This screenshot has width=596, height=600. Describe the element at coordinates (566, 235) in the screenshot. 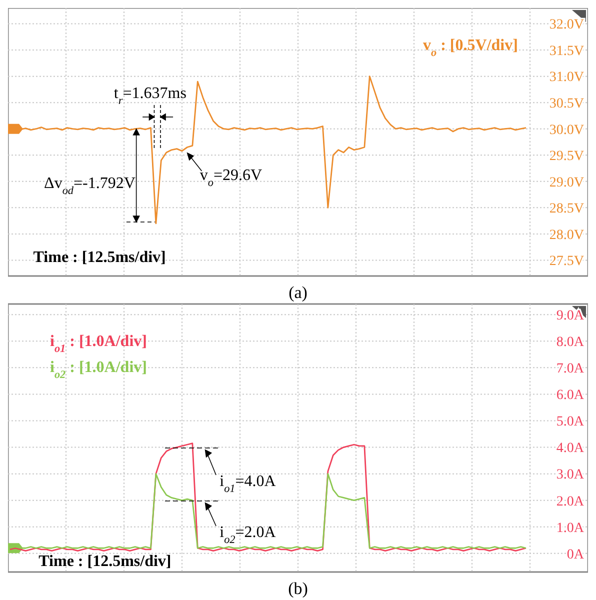

I see `y-tick-label: 28.0V` at that location.